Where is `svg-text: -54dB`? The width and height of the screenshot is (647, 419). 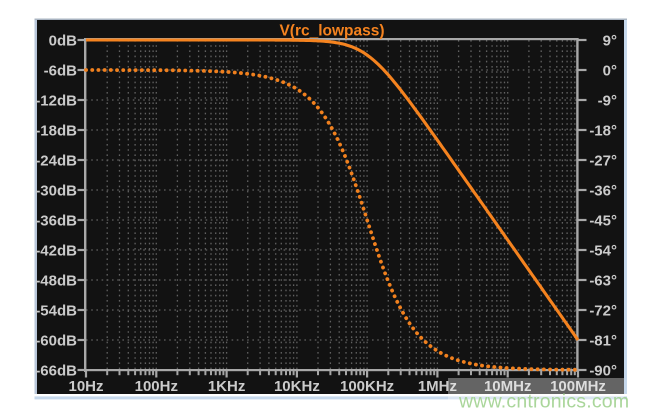
svg-text: -54dB is located at coordinates (56, 311).